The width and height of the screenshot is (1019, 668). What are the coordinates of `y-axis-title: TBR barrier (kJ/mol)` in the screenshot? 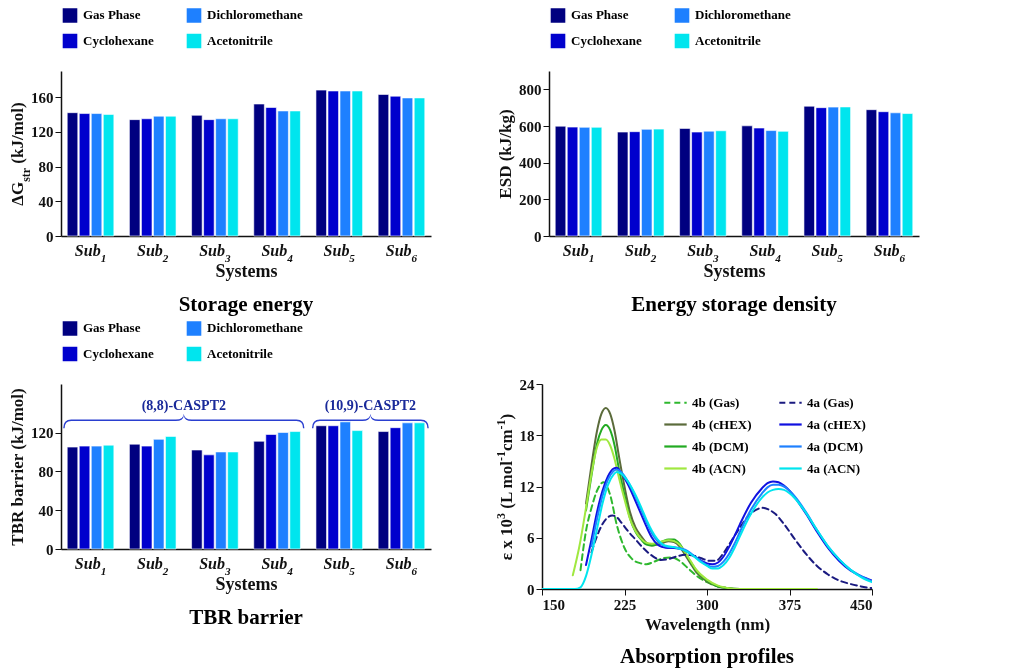 It's located at (17, 467).